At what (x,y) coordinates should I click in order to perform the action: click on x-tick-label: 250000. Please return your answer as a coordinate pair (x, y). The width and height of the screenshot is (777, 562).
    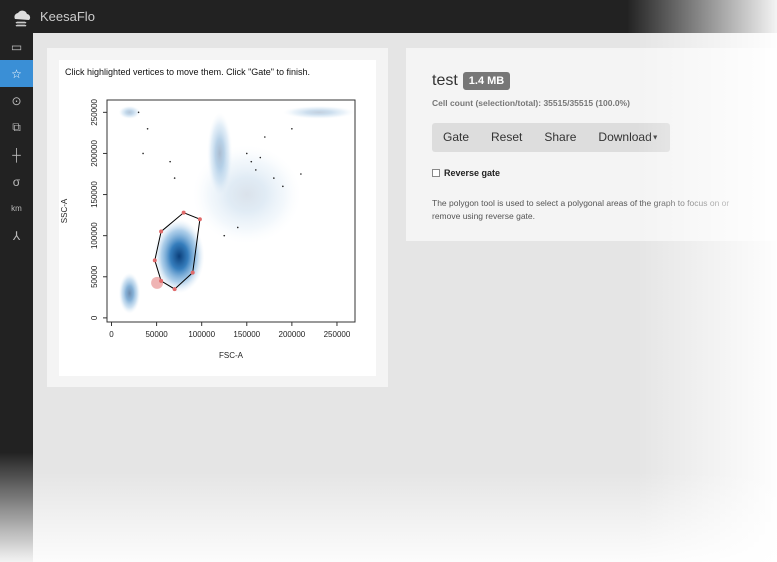
    Looking at the image, I should click on (337, 334).